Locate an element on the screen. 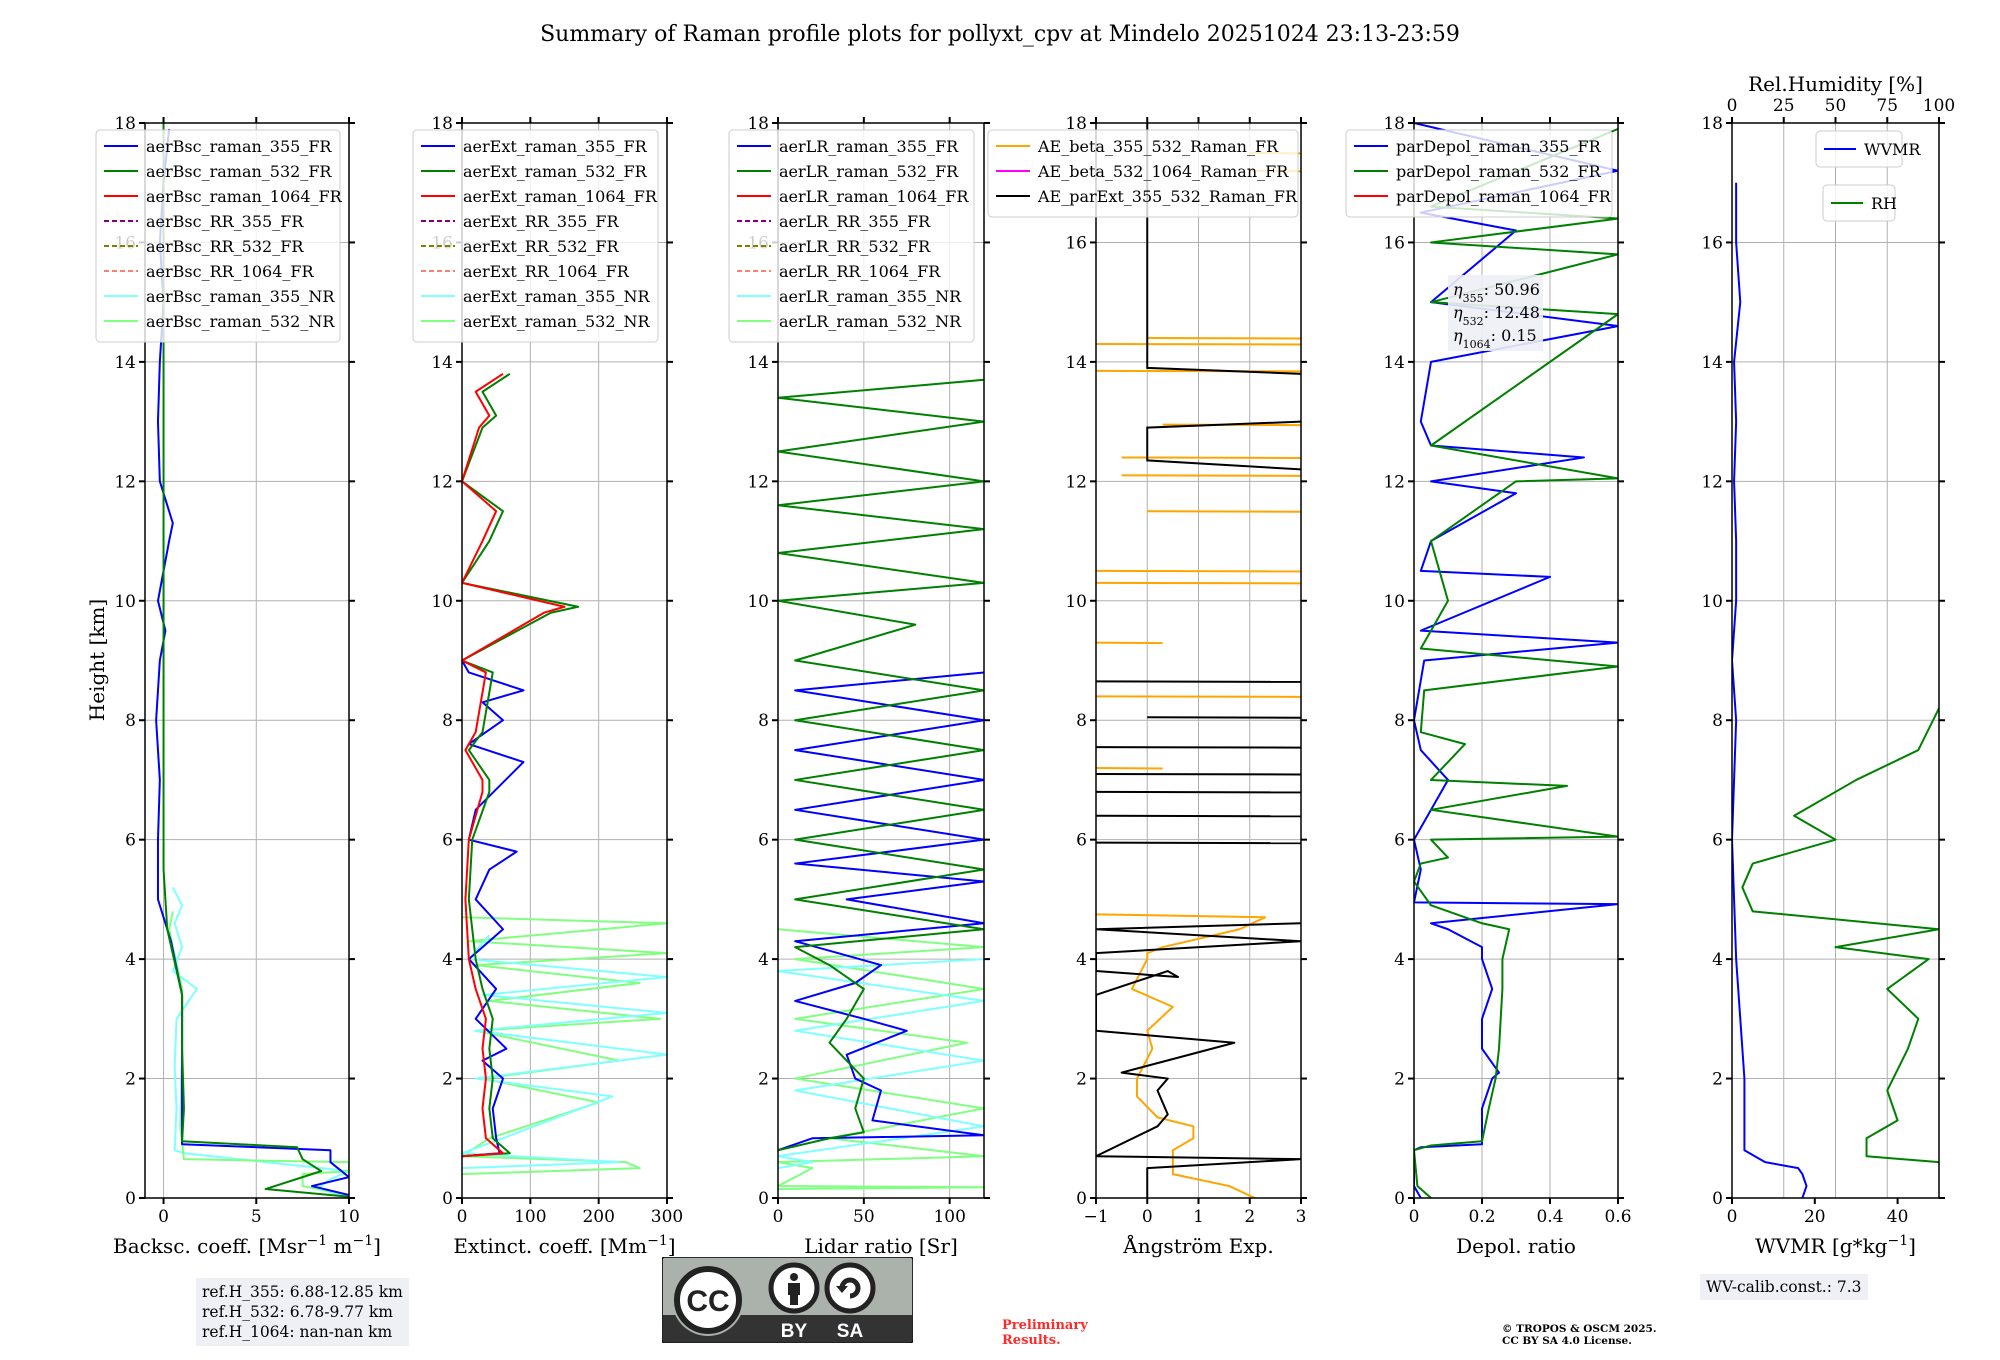 The width and height of the screenshot is (2000, 1360). legend-label: aerLR_raman_355_FR is located at coordinates (869, 146).